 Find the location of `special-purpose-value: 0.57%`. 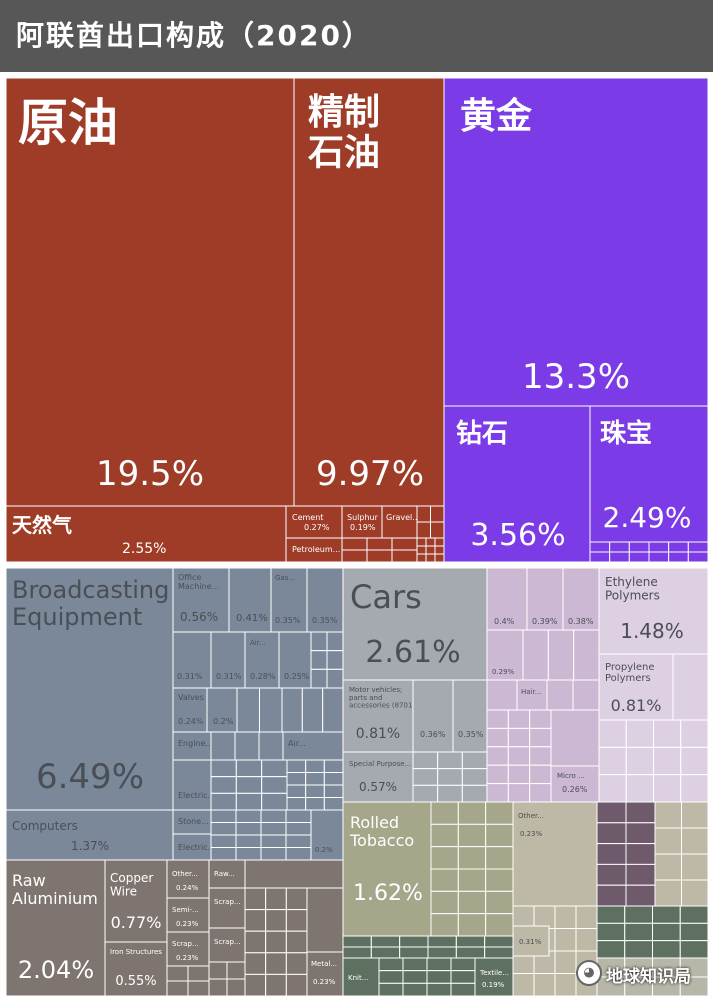

special-purpose-value: 0.57% is located at coordinates (378, 787).